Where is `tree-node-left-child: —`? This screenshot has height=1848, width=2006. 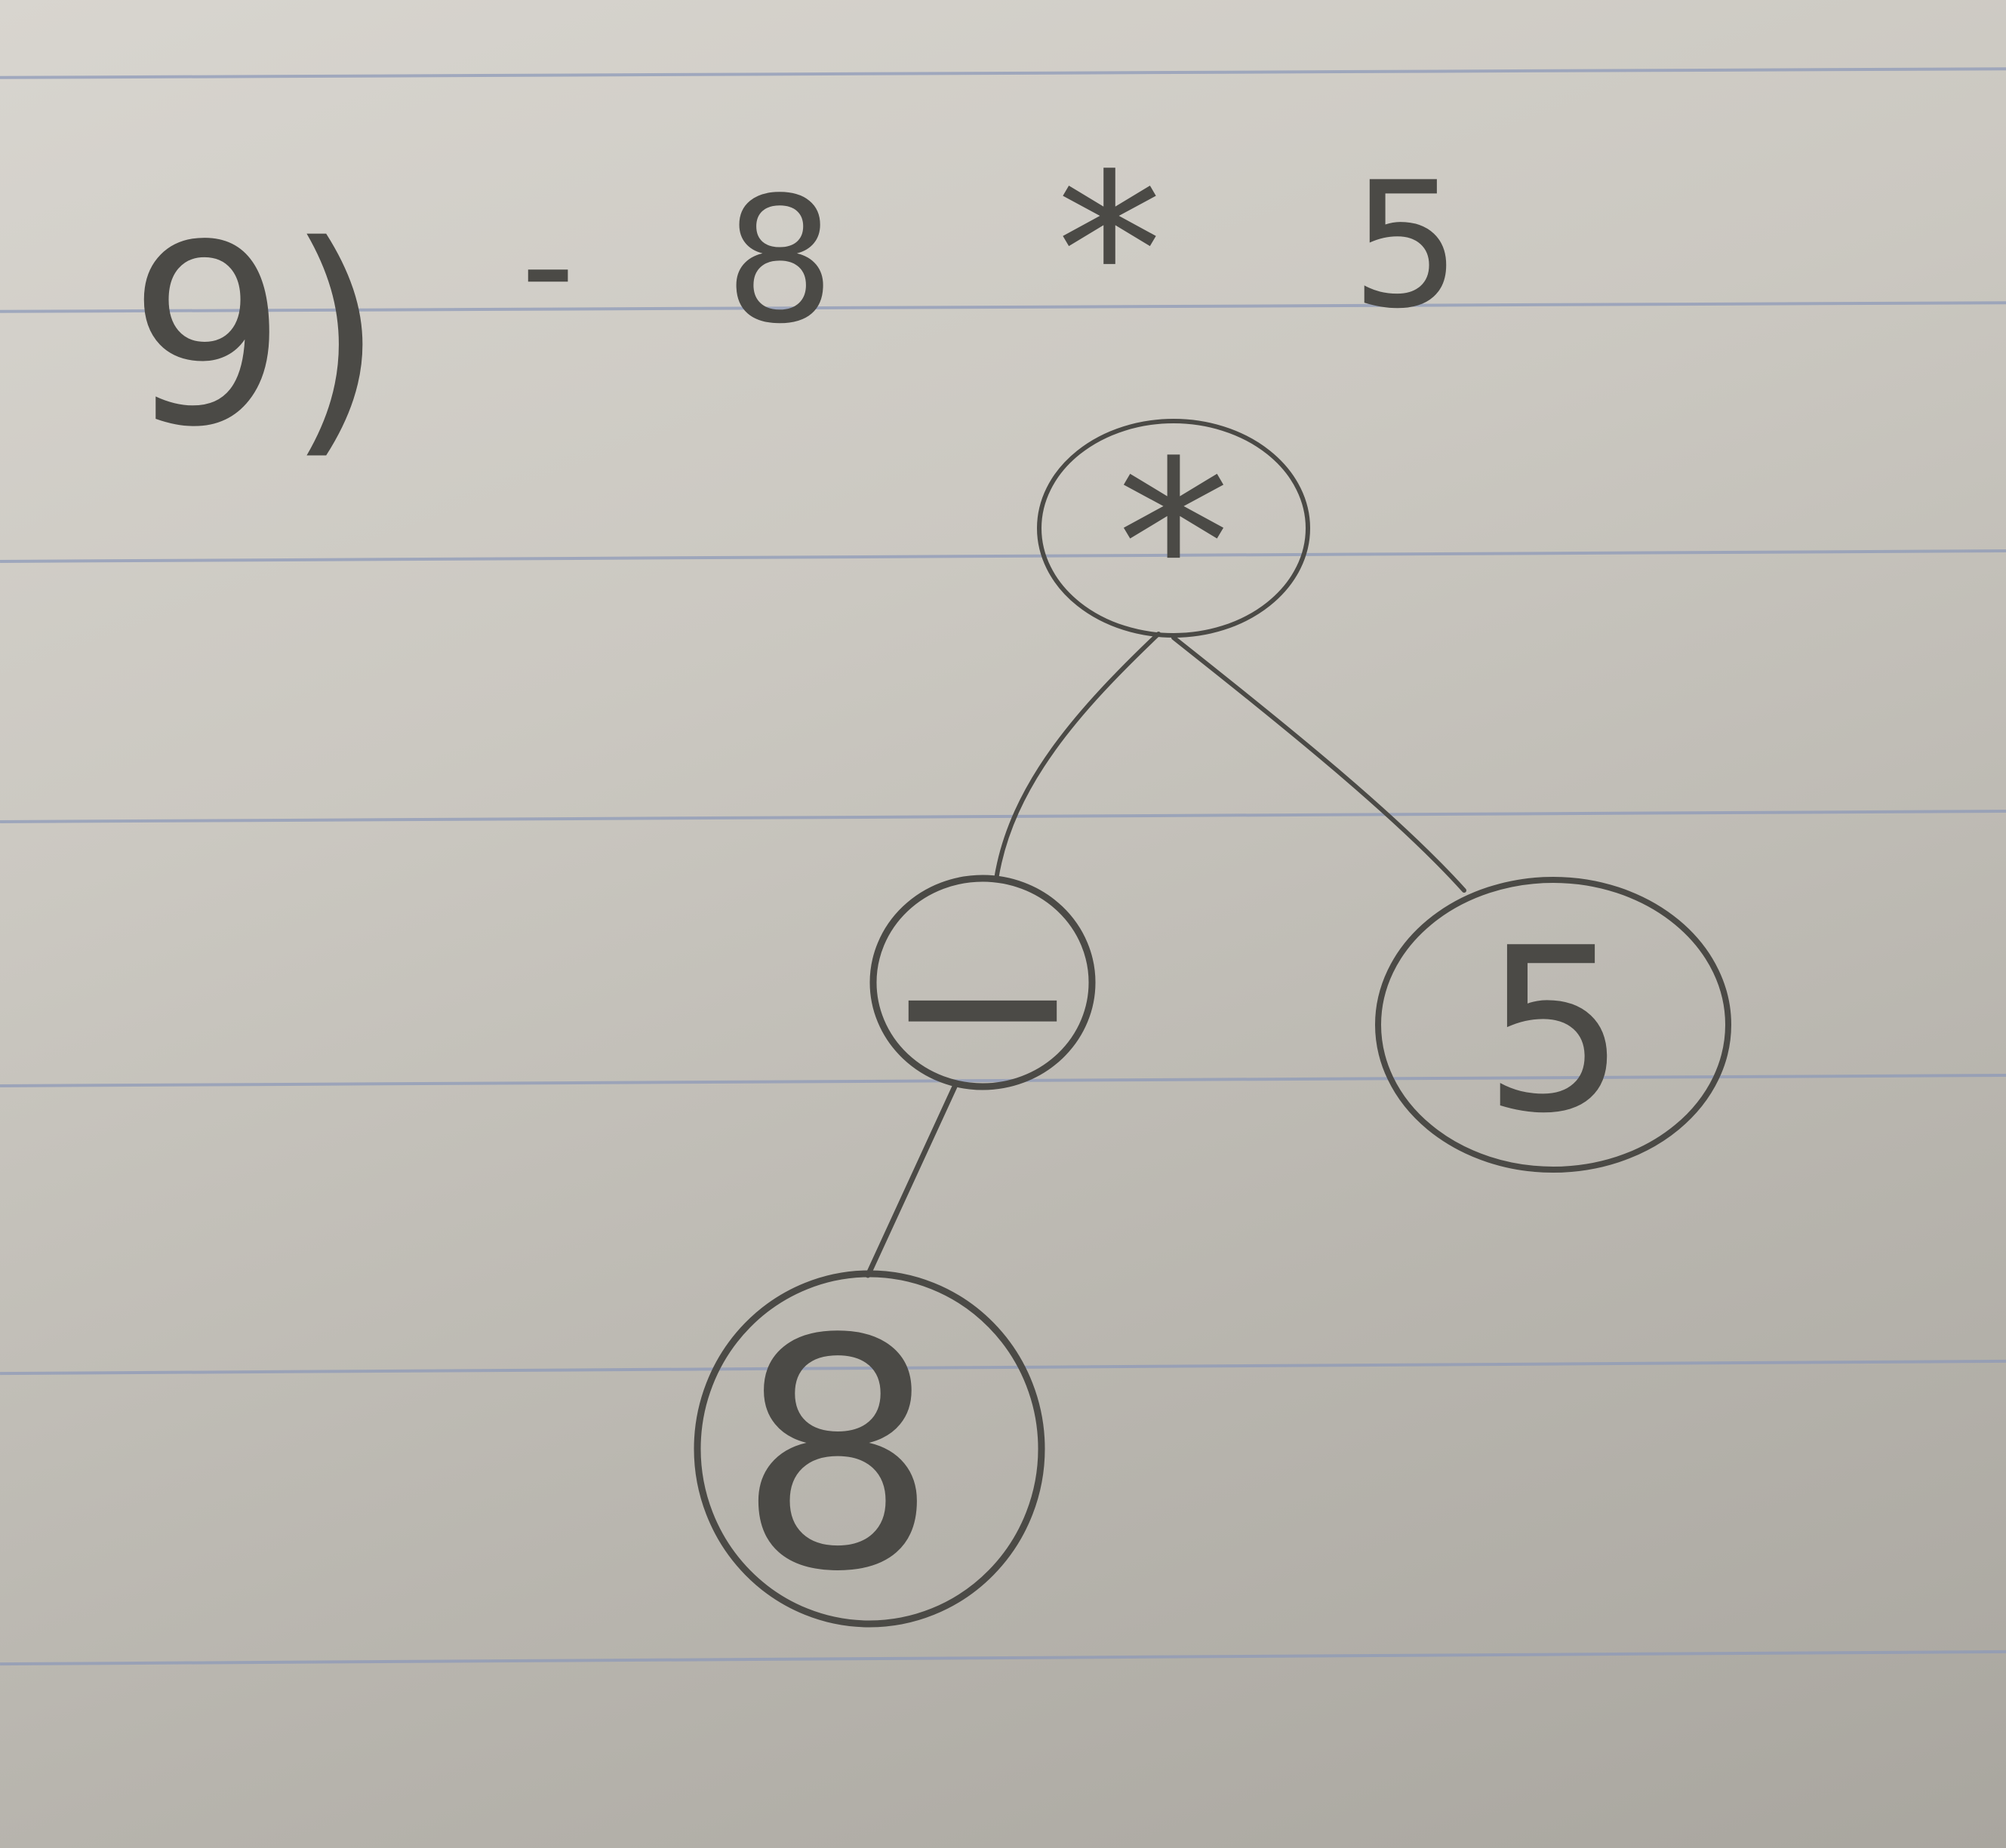
tree-node-left-child: — is located at coordinates (982, 986).